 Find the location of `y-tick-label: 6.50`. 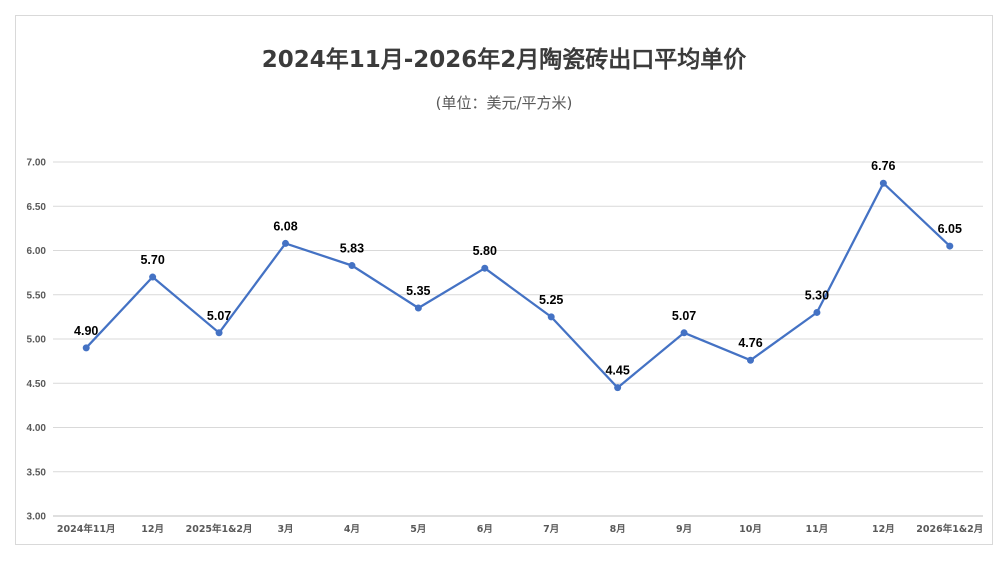

y-tick-label: 6.50 is located at coordinates (37, 207).